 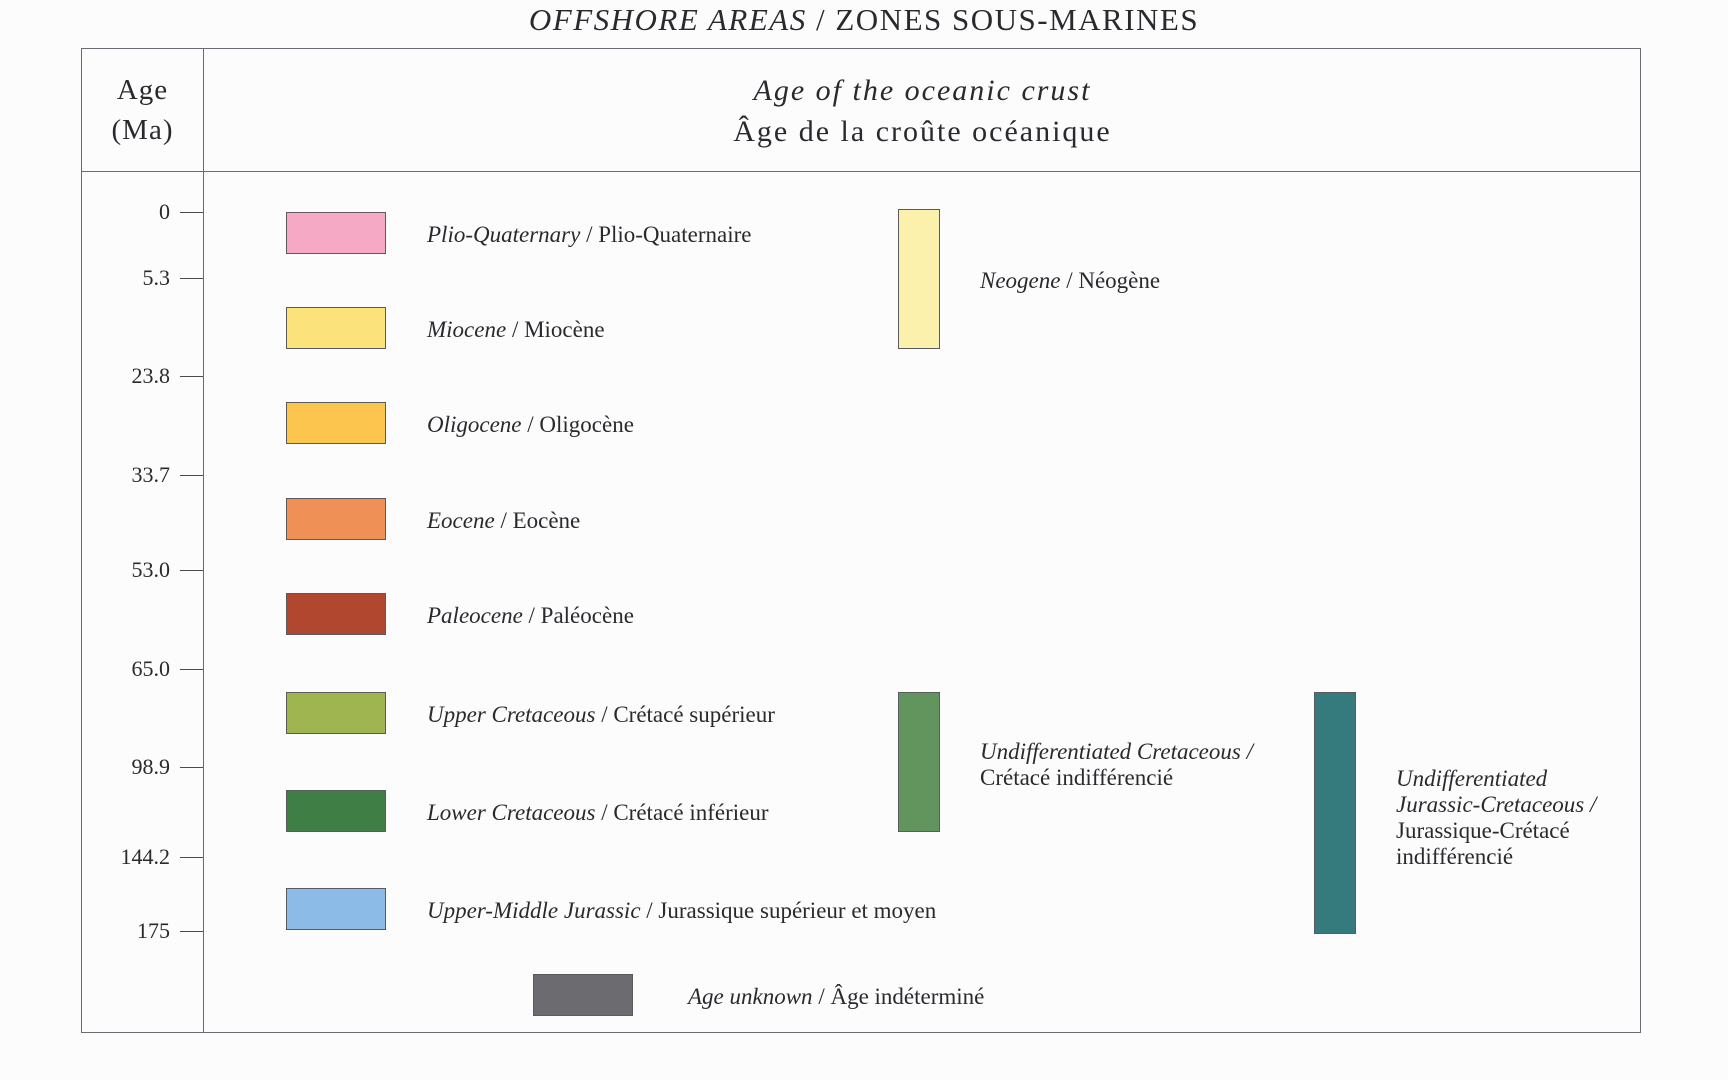 I want to click on axis-column-divider, so click(x=203, y=540).